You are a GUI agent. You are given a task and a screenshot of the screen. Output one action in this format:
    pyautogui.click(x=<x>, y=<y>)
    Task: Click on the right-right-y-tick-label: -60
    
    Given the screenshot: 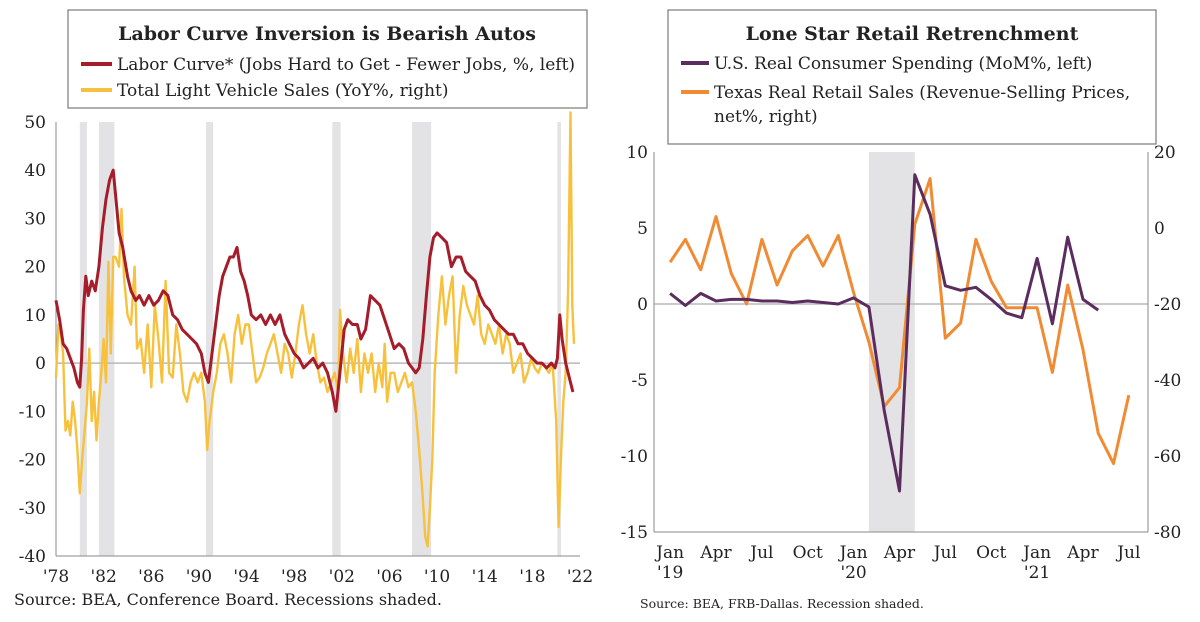 What is the action you would take?
    pyautogui.click(x=1167, y=457)
    